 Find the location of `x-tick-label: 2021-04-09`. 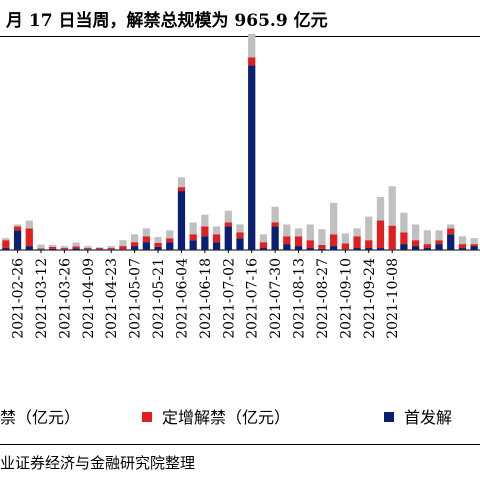

x-tick-label: 2021-04-09 is located at coordinates (89, 298).